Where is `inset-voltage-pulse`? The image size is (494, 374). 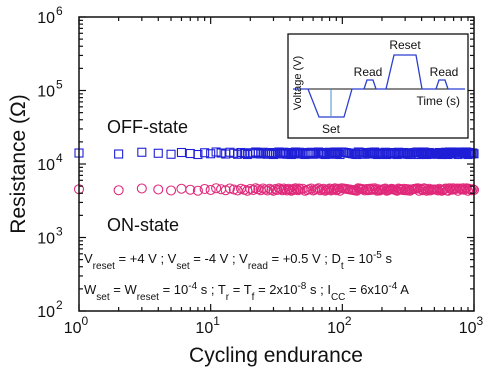
inset-voltage-pulse is located at coordinates (379, 86).